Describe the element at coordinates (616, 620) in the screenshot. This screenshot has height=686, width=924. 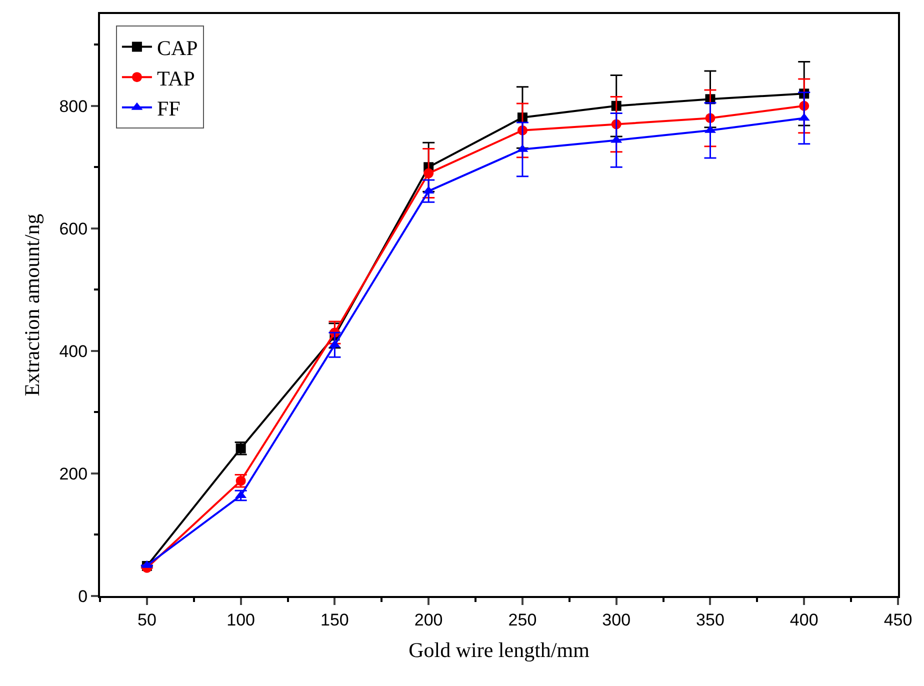
I see `x-tick-label: 300` at that location.